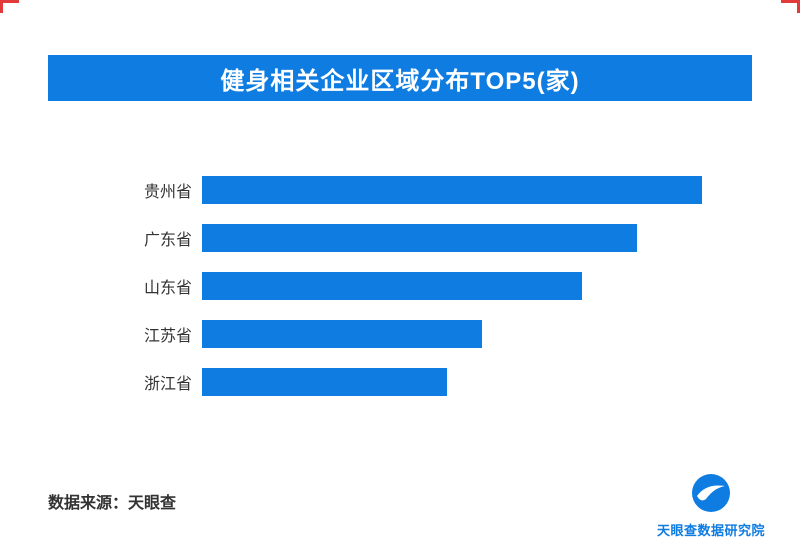 This screenshot has width=800, height=557. I want to click on bar-row: 贵州省, so click(445, 190).